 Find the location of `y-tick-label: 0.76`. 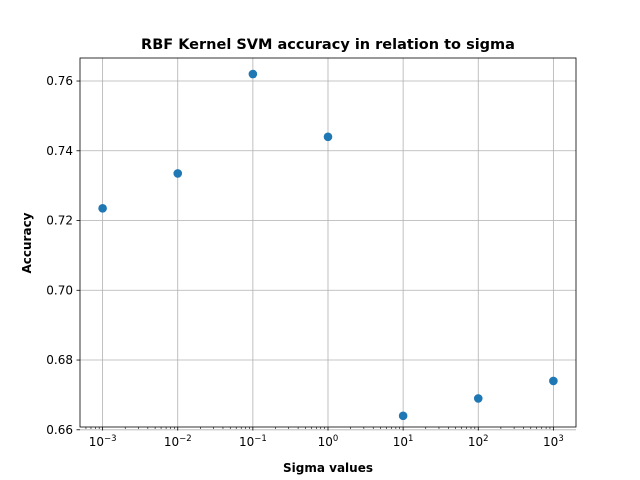

y-tick-label: 0.76 is located at coordinates (59, 81).